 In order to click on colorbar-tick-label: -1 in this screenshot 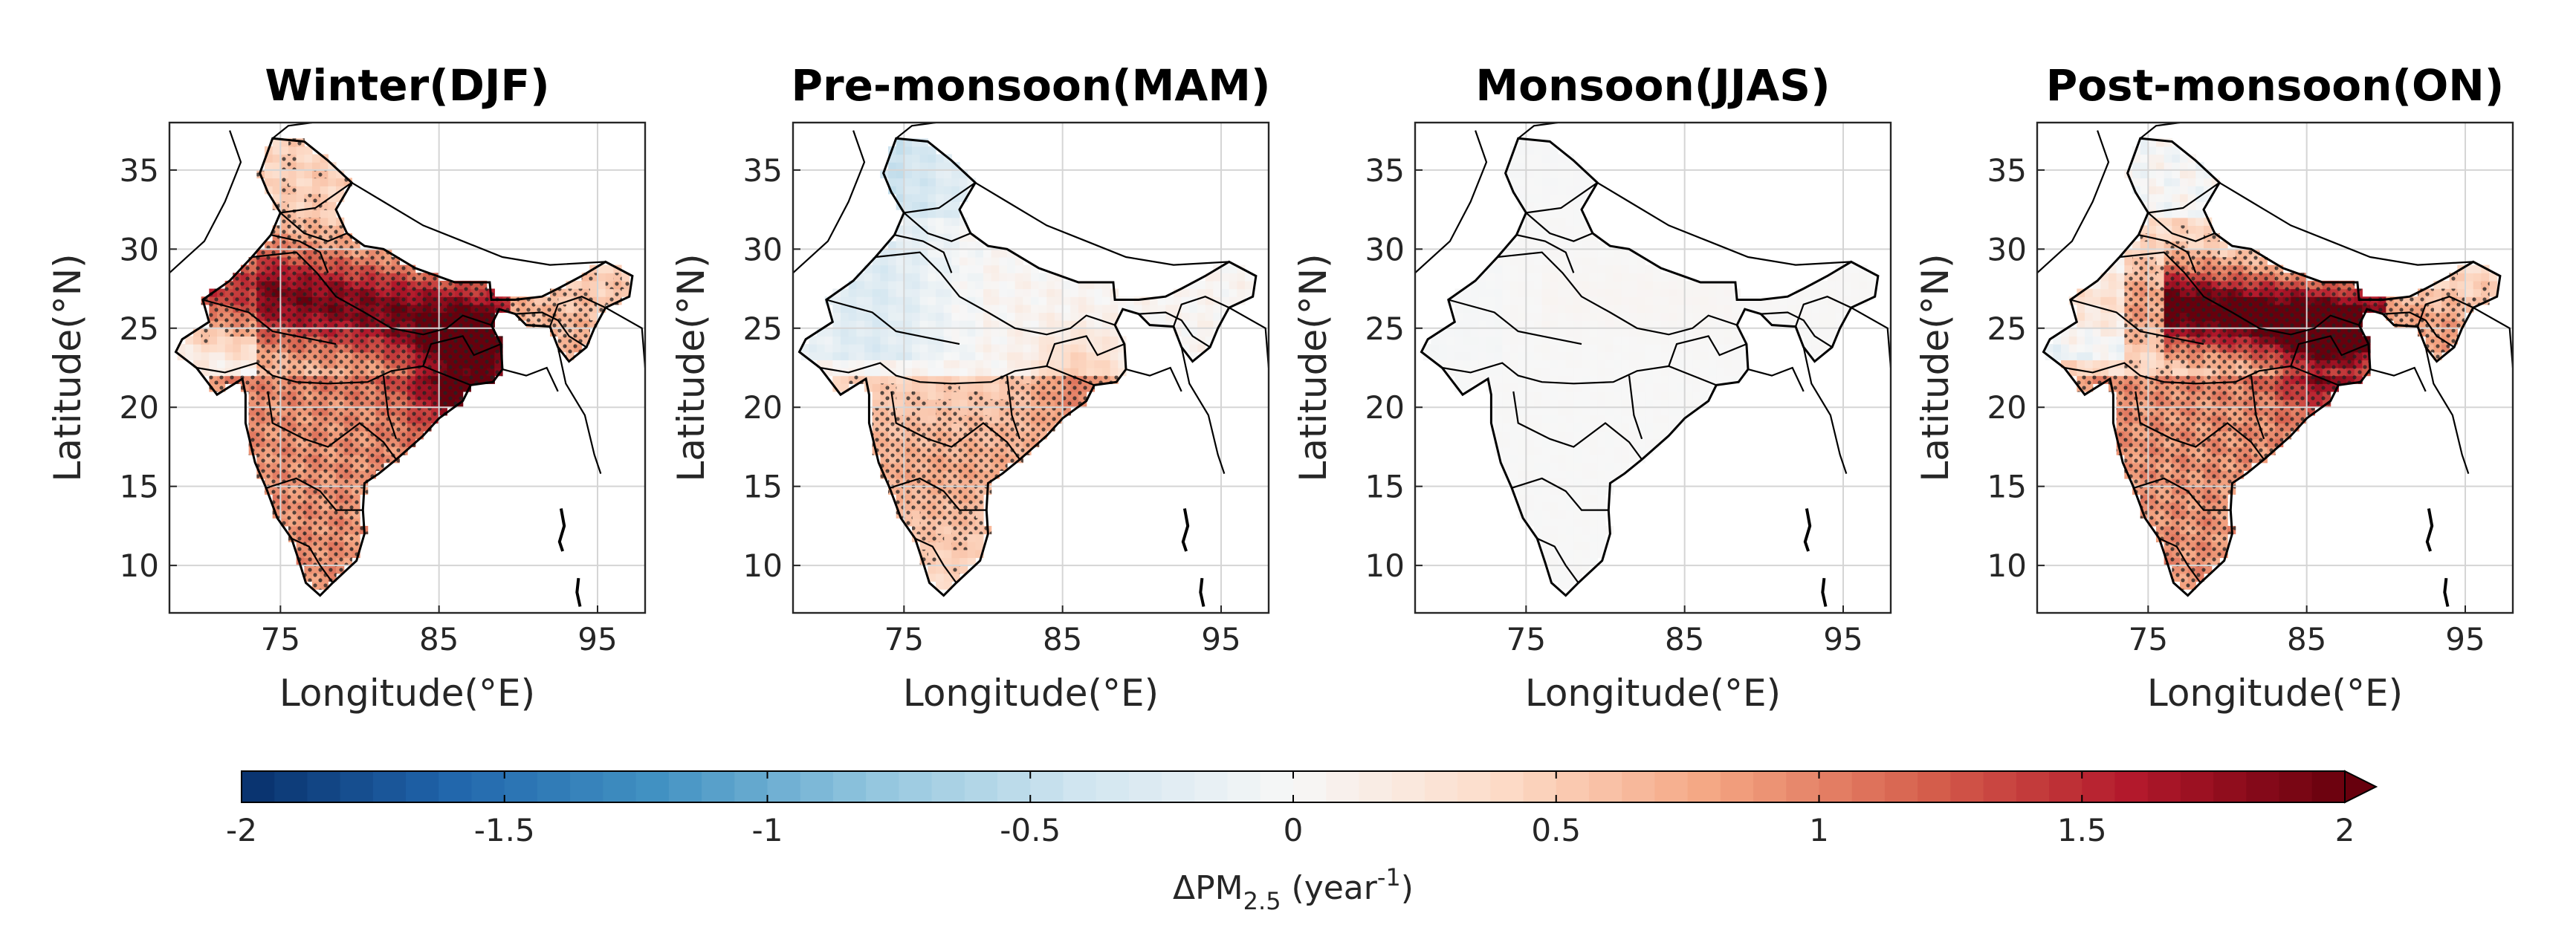, I will do `click(768, 830)`.